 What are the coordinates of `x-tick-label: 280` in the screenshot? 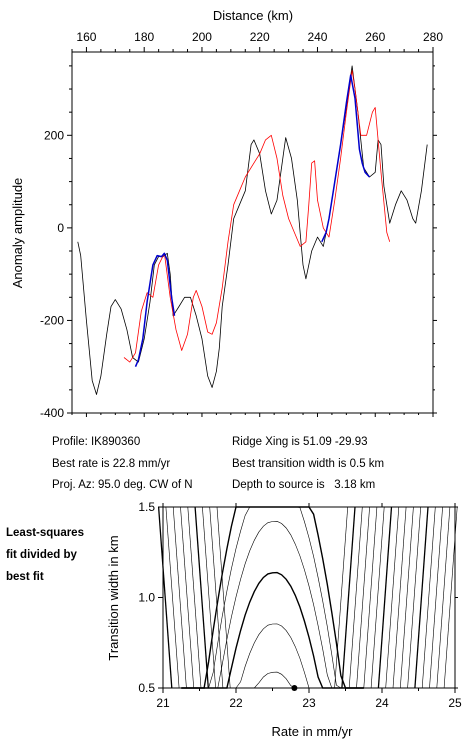 It's located at (433, 37).